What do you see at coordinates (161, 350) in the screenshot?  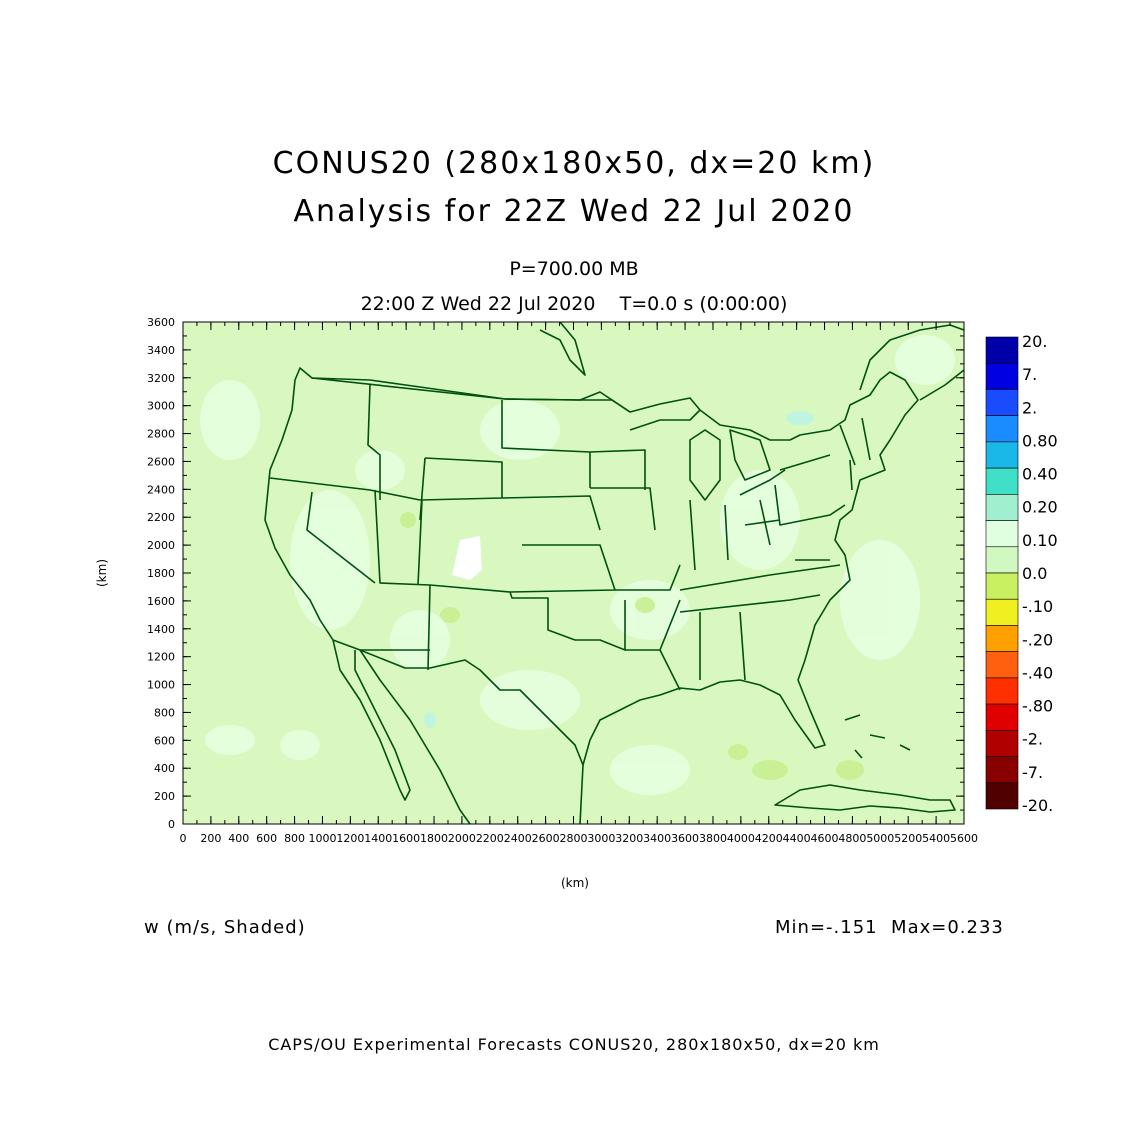 I see `y-tick-label: 3400` at bounding box center [161, 350].